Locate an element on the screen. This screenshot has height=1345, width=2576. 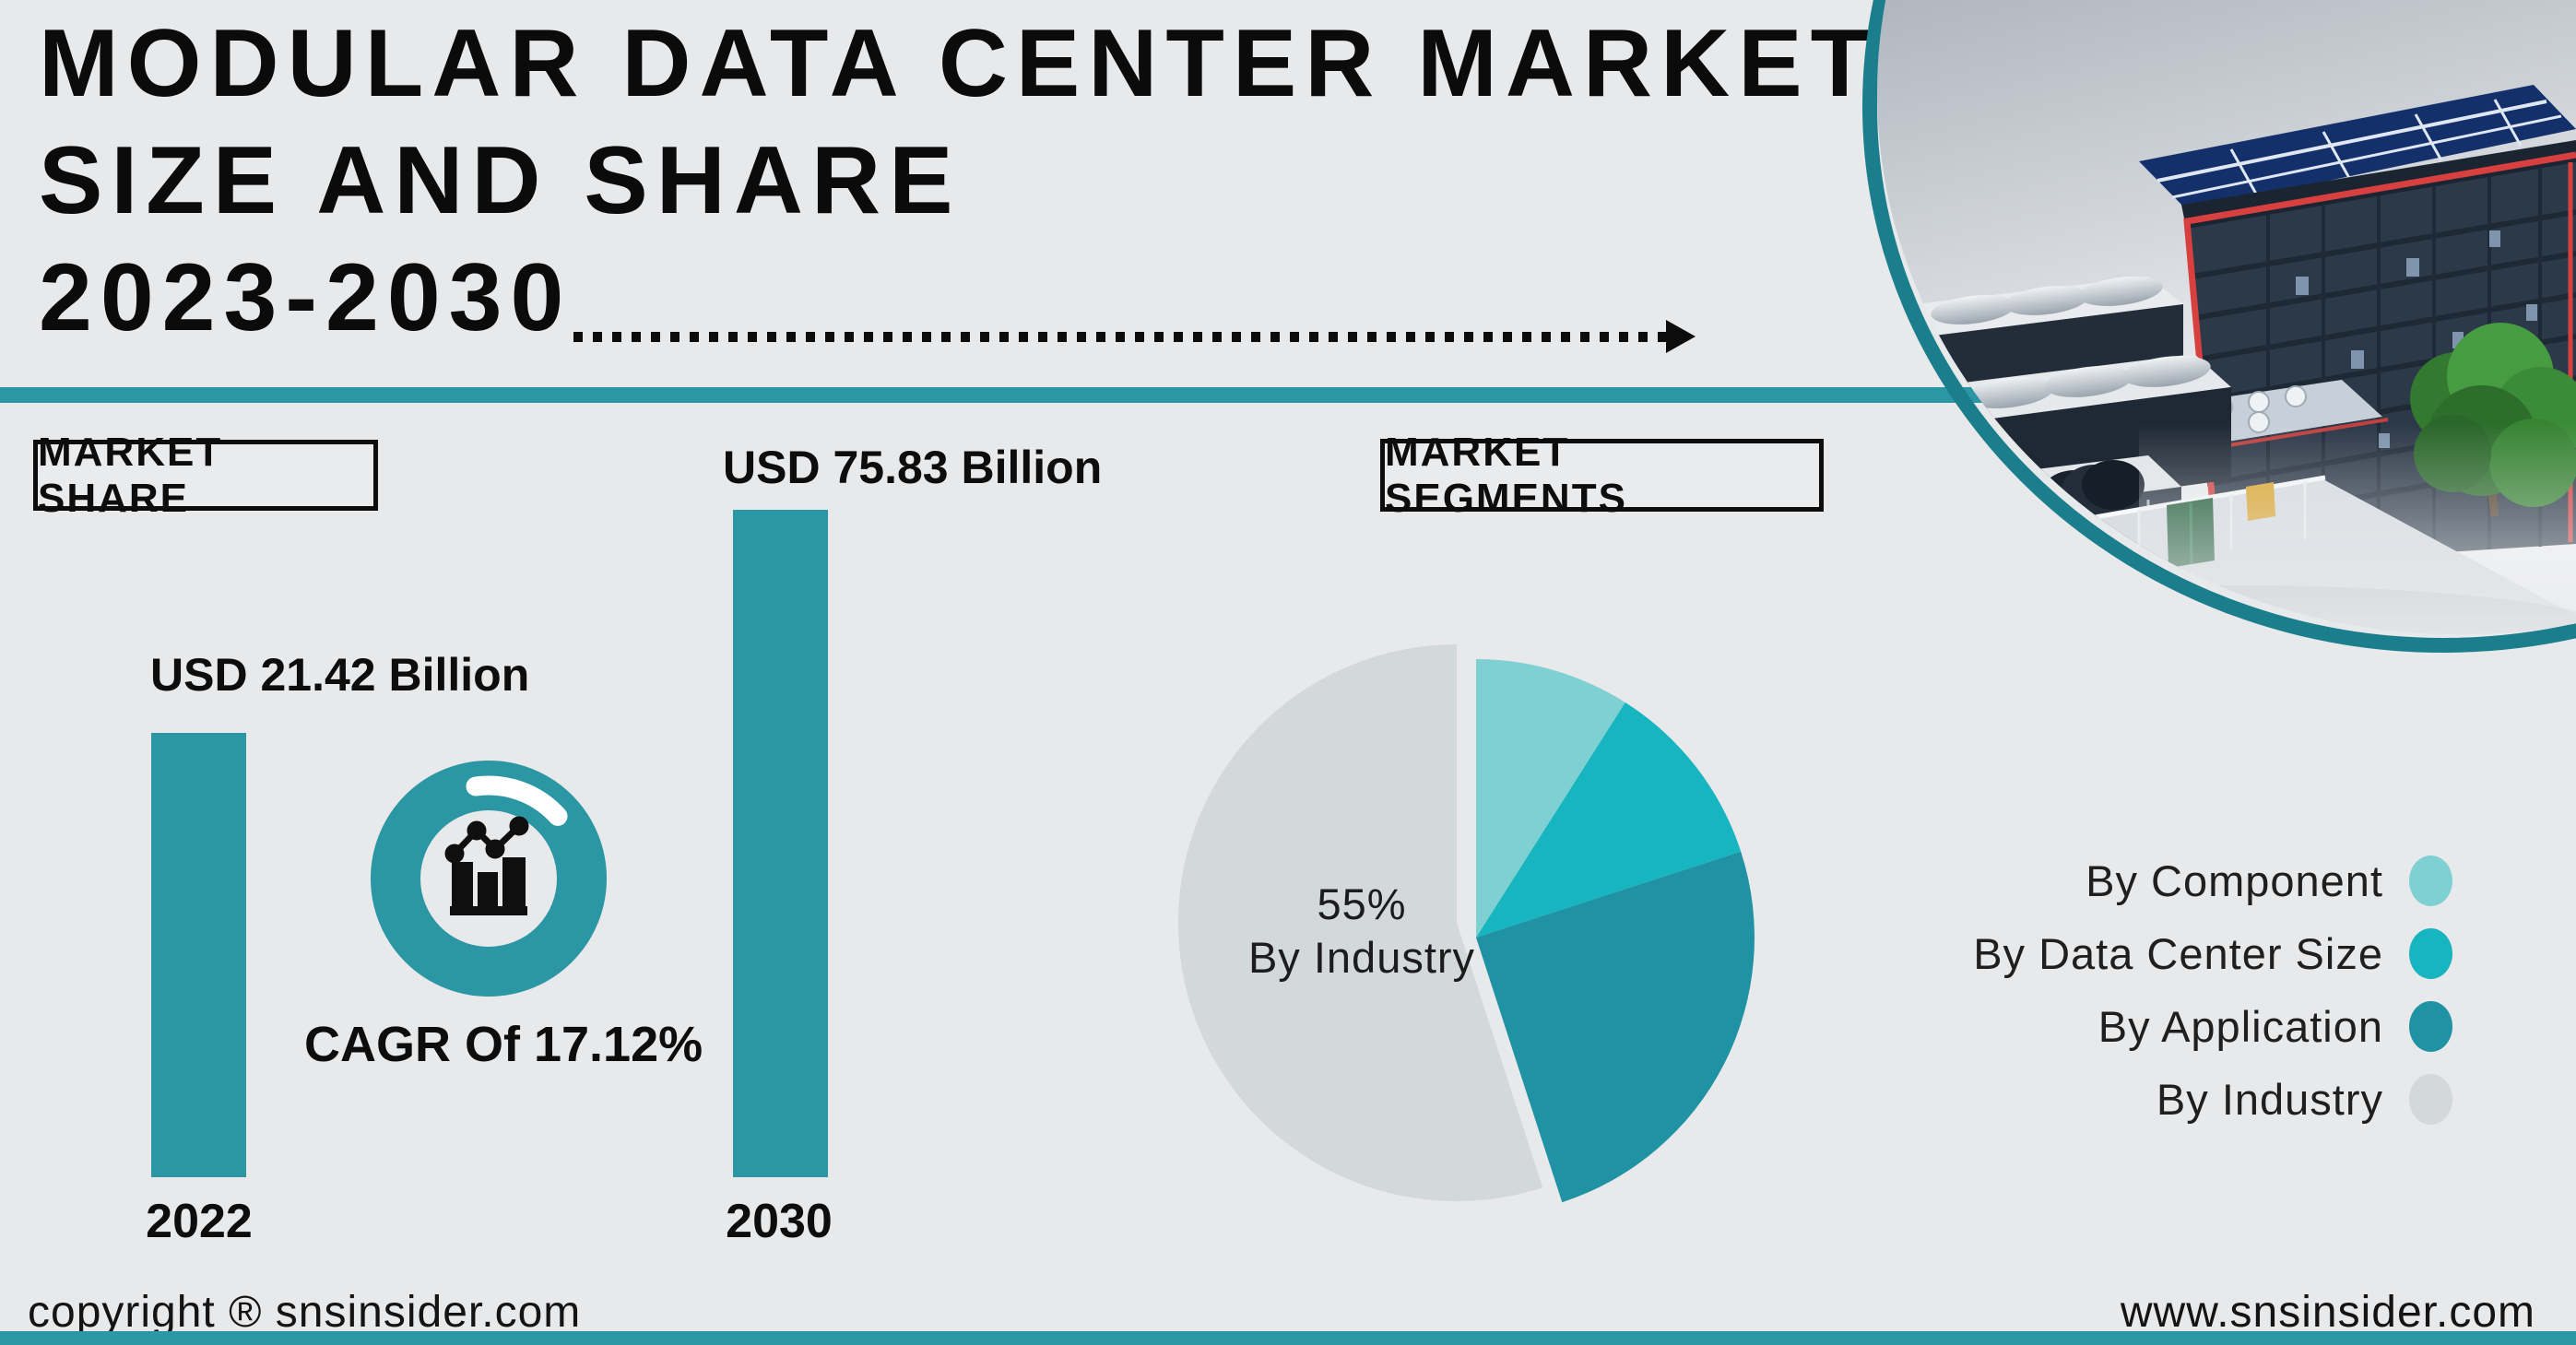
pie-slice-by-data-center-size is located at coordinates (1609, 820).